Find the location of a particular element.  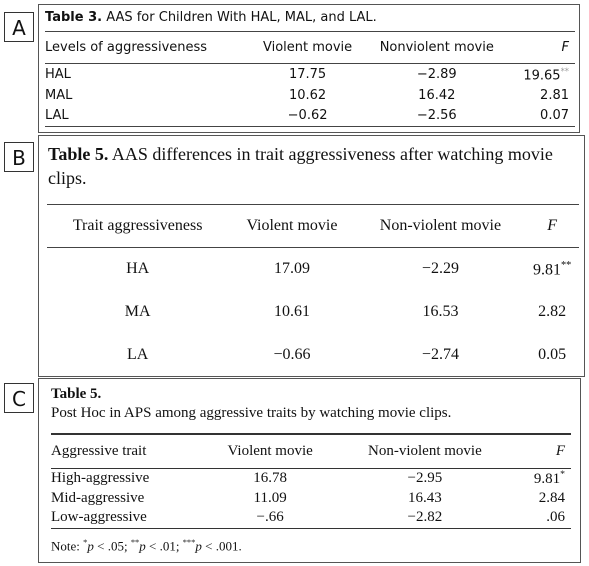

table-cell: 9.81* is located at coordinates (542, 478).